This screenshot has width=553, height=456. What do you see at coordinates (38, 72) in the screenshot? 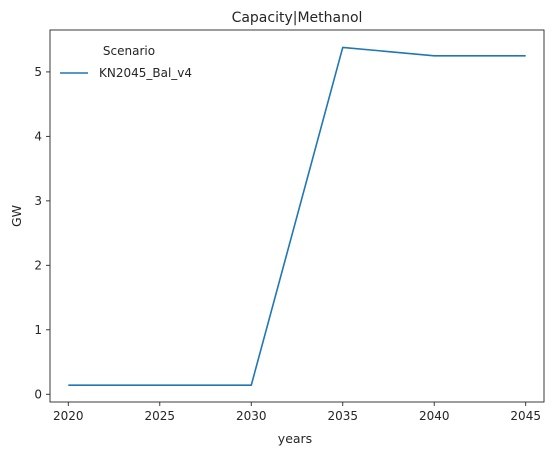
I see `y-tick-label: 5` at bounding box center [38, 72].